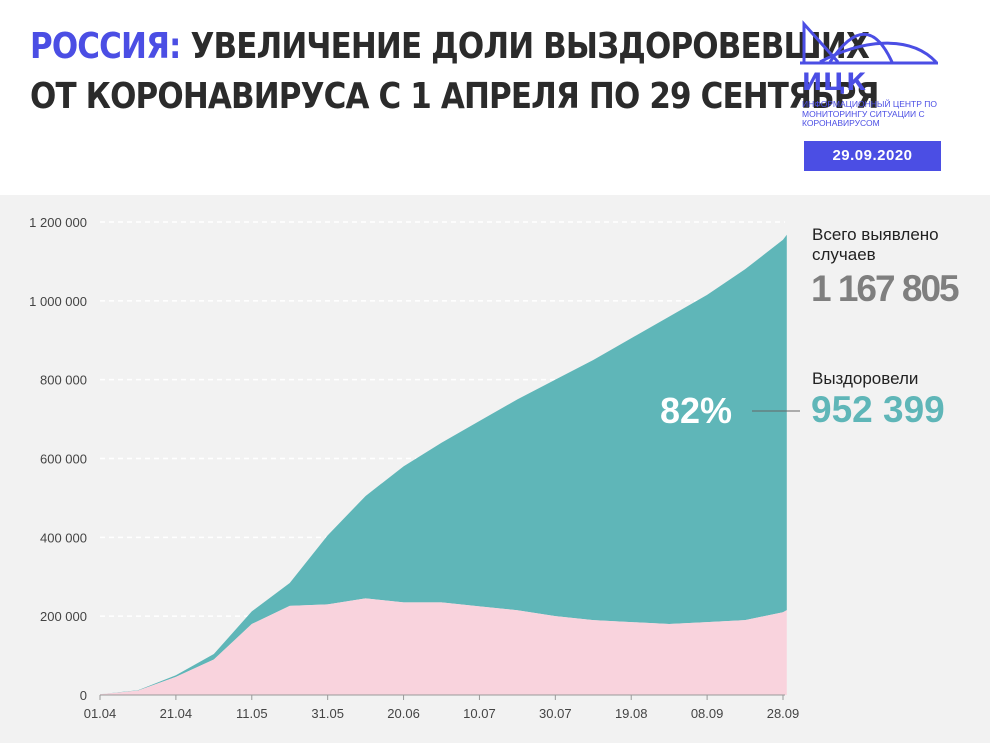 This screenshot has height=743, width=990. I want to click on x-tick-label: 19.08, so click(631, 713).